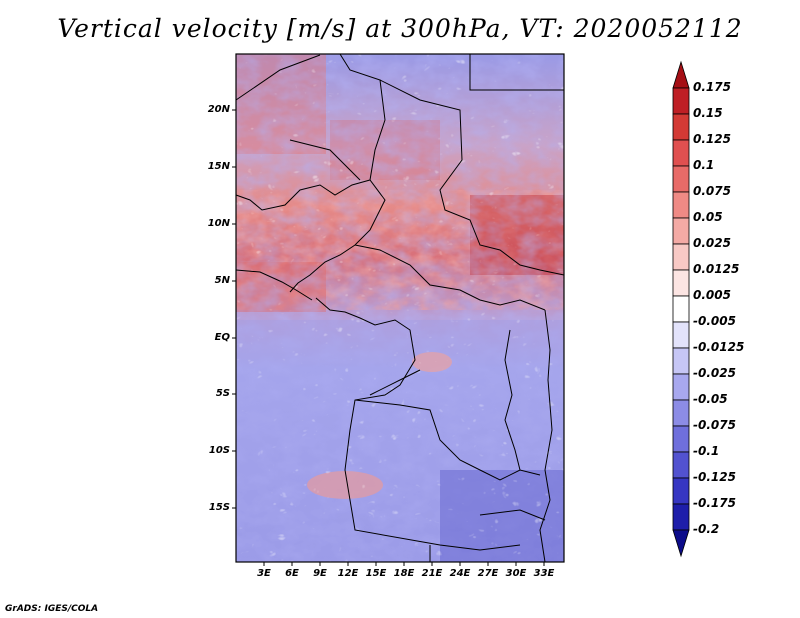 This screenshot has width=800, height=618. What do you see at coordinates (320, 573) in the screenshot?
I see `lon-label: 9E` at bounding box center [320, 573].